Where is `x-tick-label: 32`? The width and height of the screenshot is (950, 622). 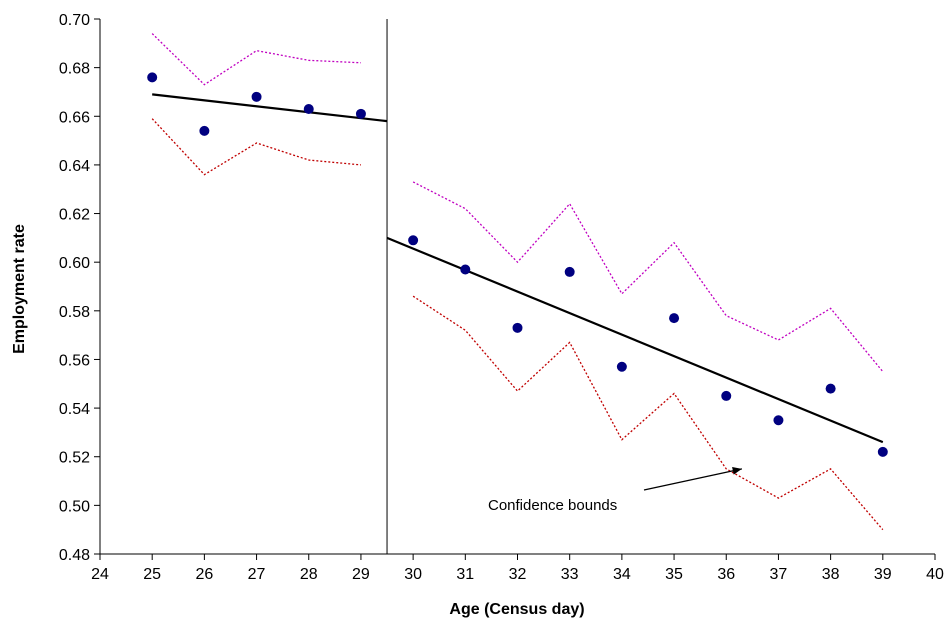
x-tick-label: 32 is located at coordinates (518, 574).